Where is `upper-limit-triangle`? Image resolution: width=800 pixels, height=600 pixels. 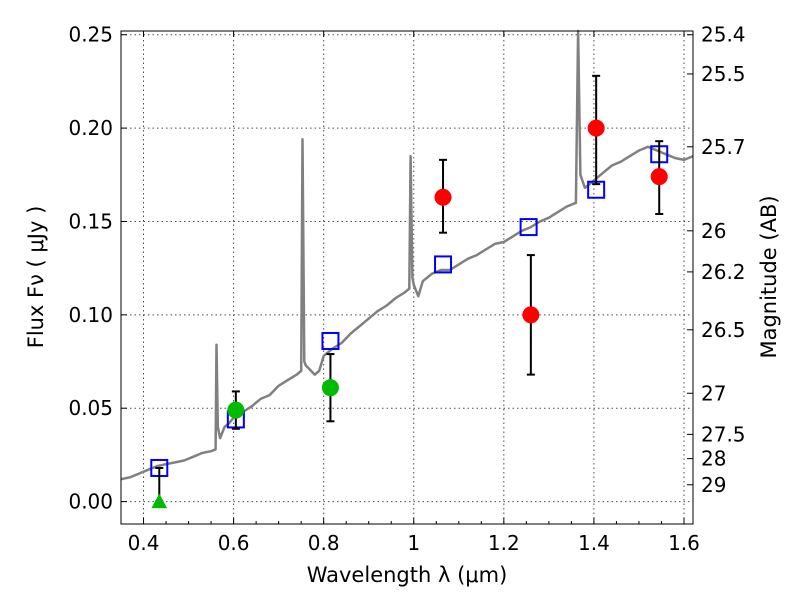
upper-limit-triangle is located at coordinates (159, 501).